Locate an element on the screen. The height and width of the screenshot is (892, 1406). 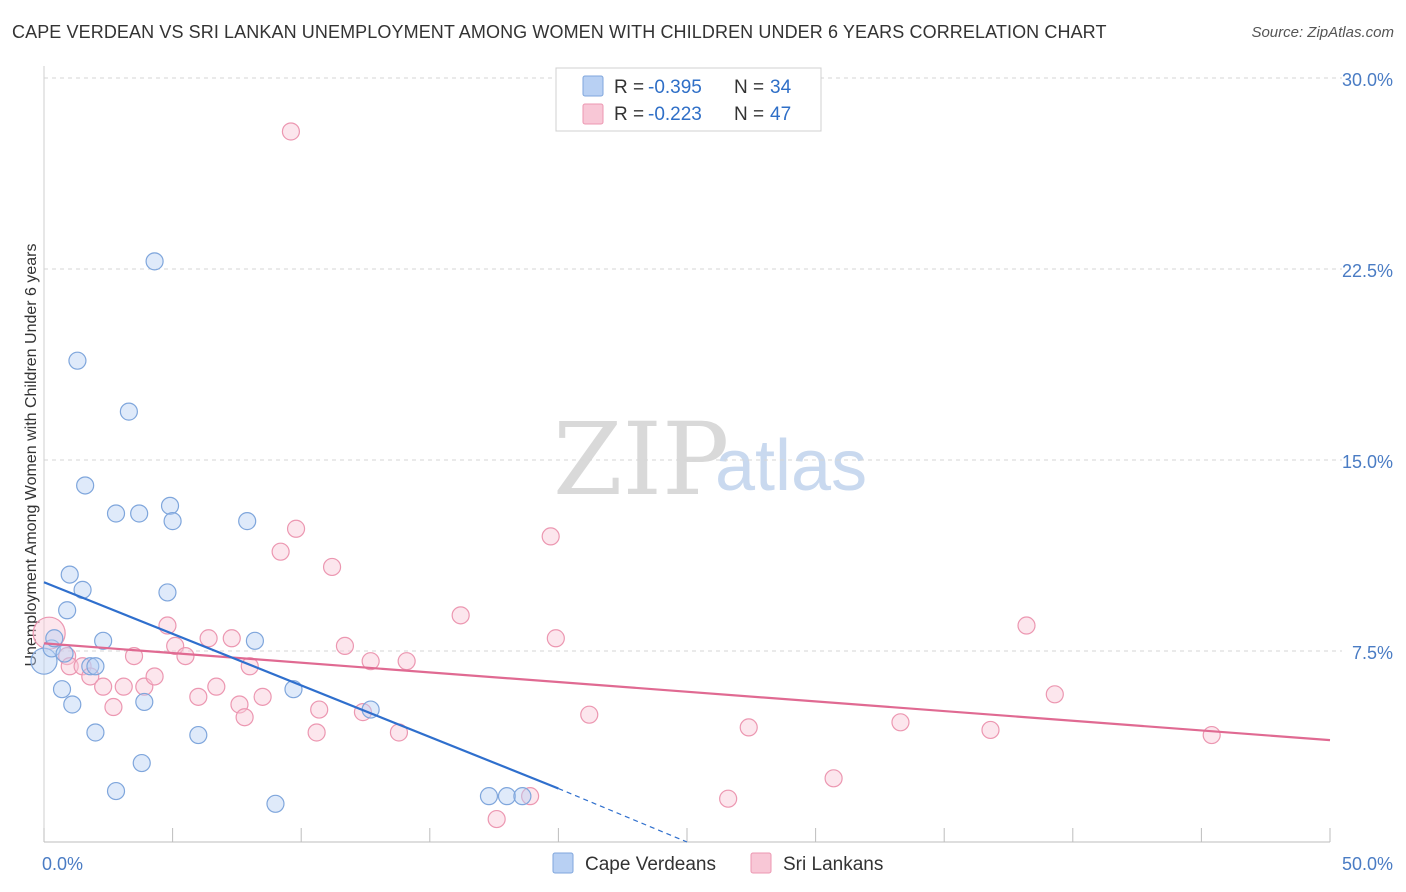
series-legend: Cape Verdeans Sri Lankans is located at coordinates (717, 863).